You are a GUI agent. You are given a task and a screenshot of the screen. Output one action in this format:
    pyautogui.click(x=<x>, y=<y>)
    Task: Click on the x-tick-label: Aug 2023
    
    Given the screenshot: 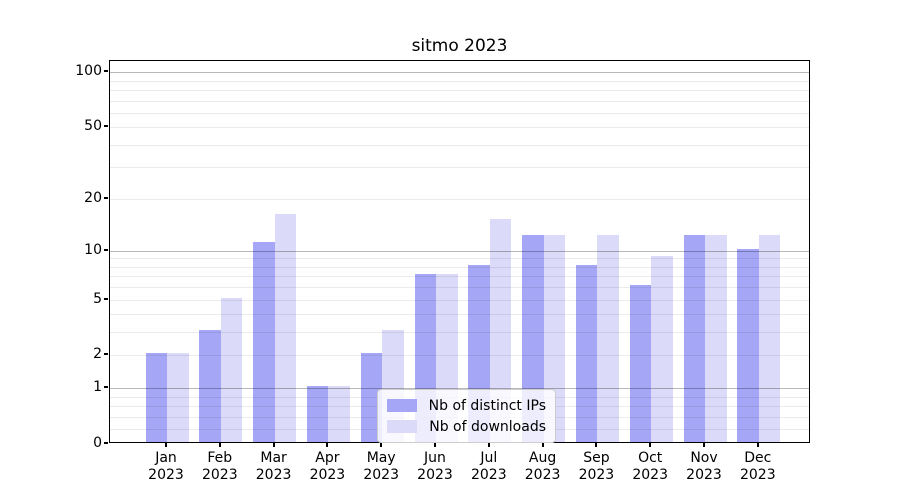 What is the action you would take?
    pyautogui.click(x=542, y=466)
    